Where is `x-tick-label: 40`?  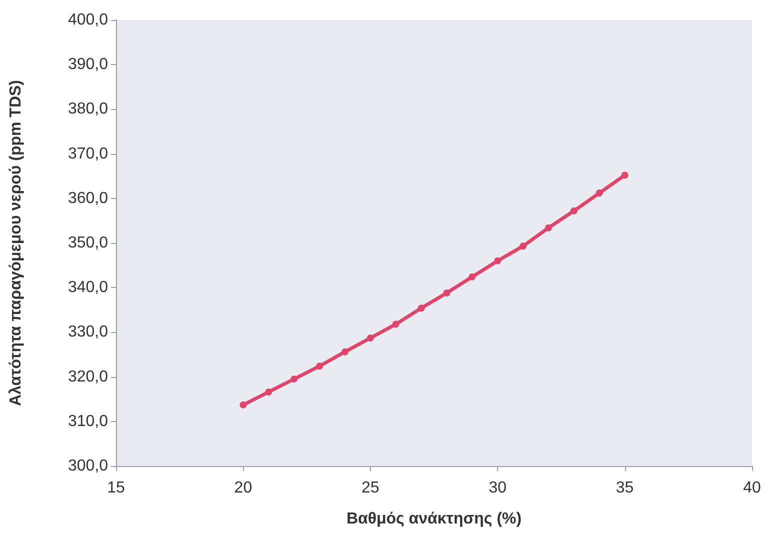 x-tick-label: 40 is located at coordinates (752, 488).